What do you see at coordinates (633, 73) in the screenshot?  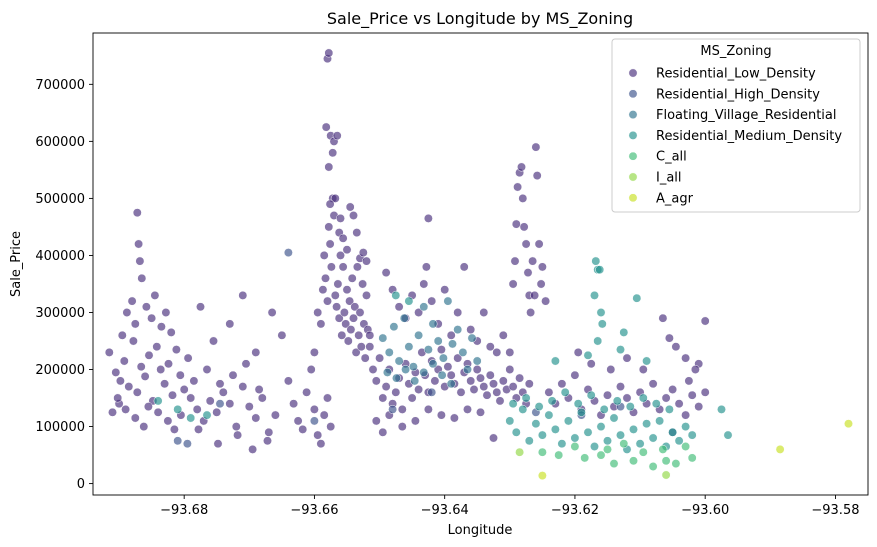 I see `legend-marker` at bounding box center [633, 73].